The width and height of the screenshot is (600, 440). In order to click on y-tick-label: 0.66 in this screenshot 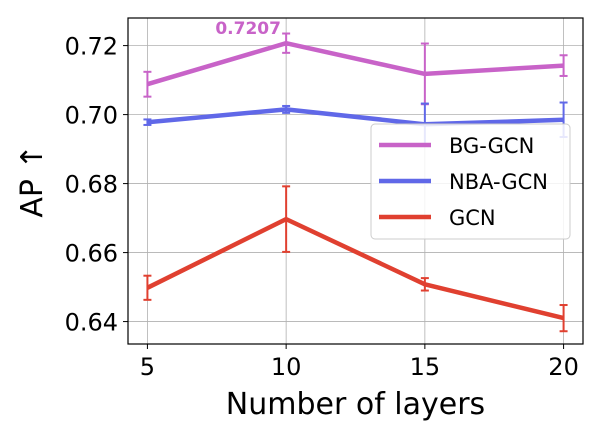, I will do `click(91, 254)`.